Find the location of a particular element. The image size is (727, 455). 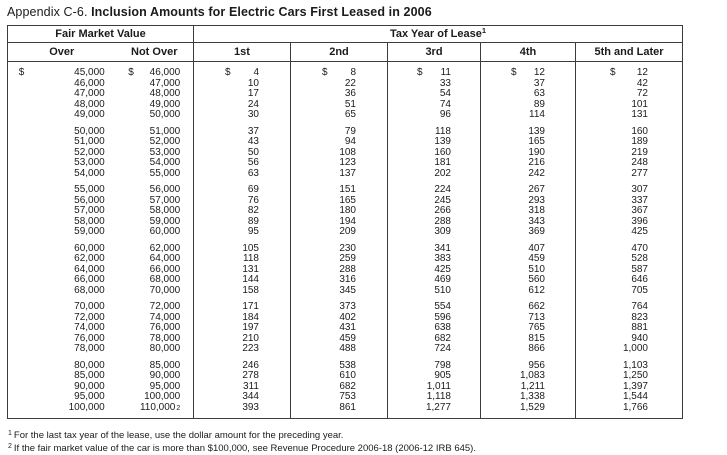

table-row: 49,000 50,000 30 65 96 114 131 is located at coordinates (345, 115).